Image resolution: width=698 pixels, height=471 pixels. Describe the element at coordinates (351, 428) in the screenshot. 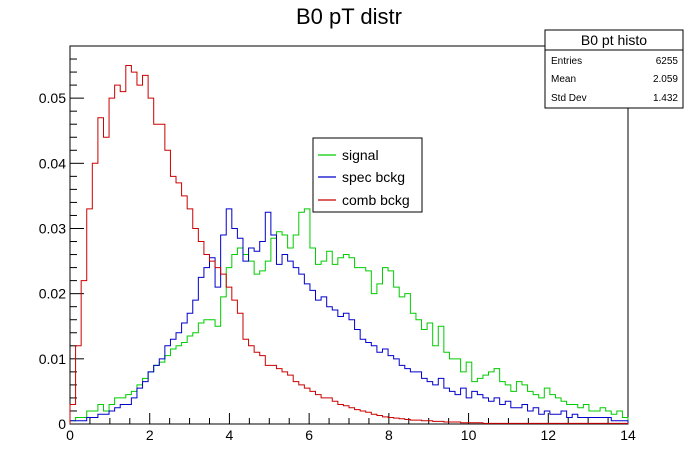

I see `x-axis: 0 2 4 6 8 10 12 14` at that location.